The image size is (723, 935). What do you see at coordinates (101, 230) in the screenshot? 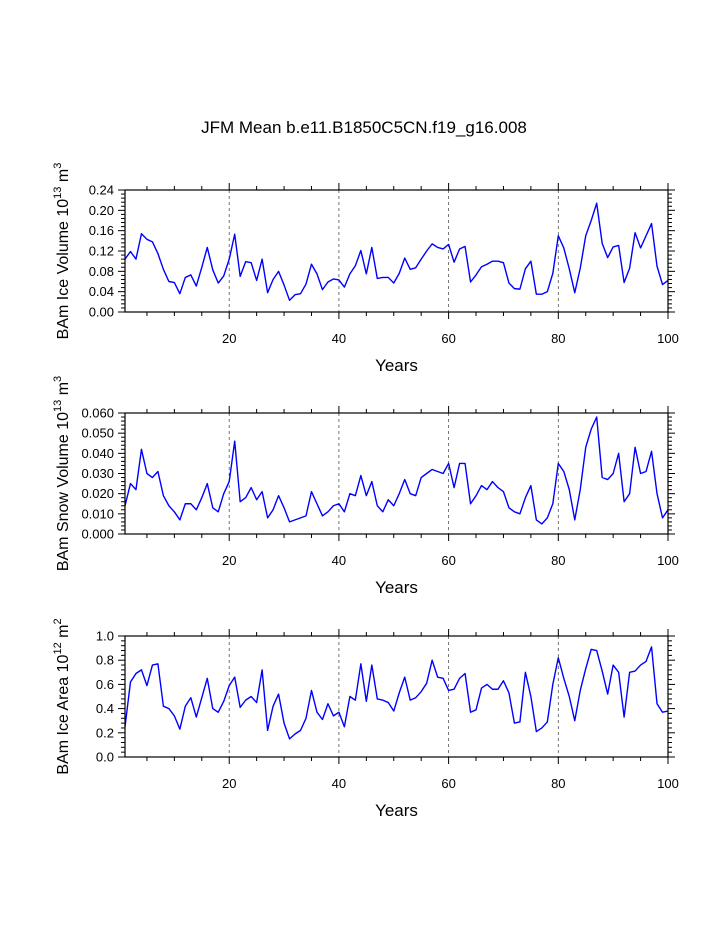
I see `y-tick-label: 0.16` at bounding box center [101, 230].